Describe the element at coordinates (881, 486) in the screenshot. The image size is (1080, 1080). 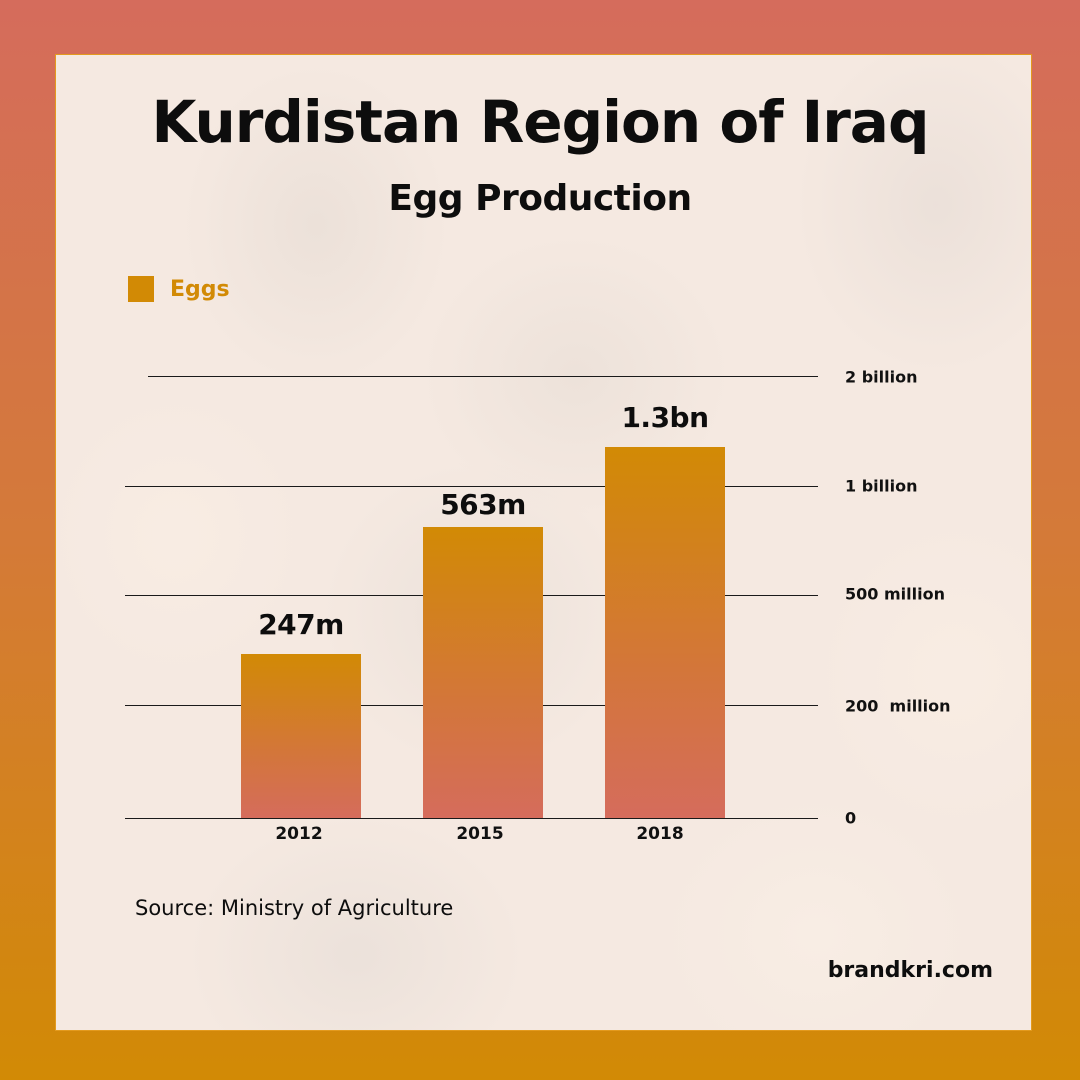
I see `y-tick-label: 1 billion` at that location.